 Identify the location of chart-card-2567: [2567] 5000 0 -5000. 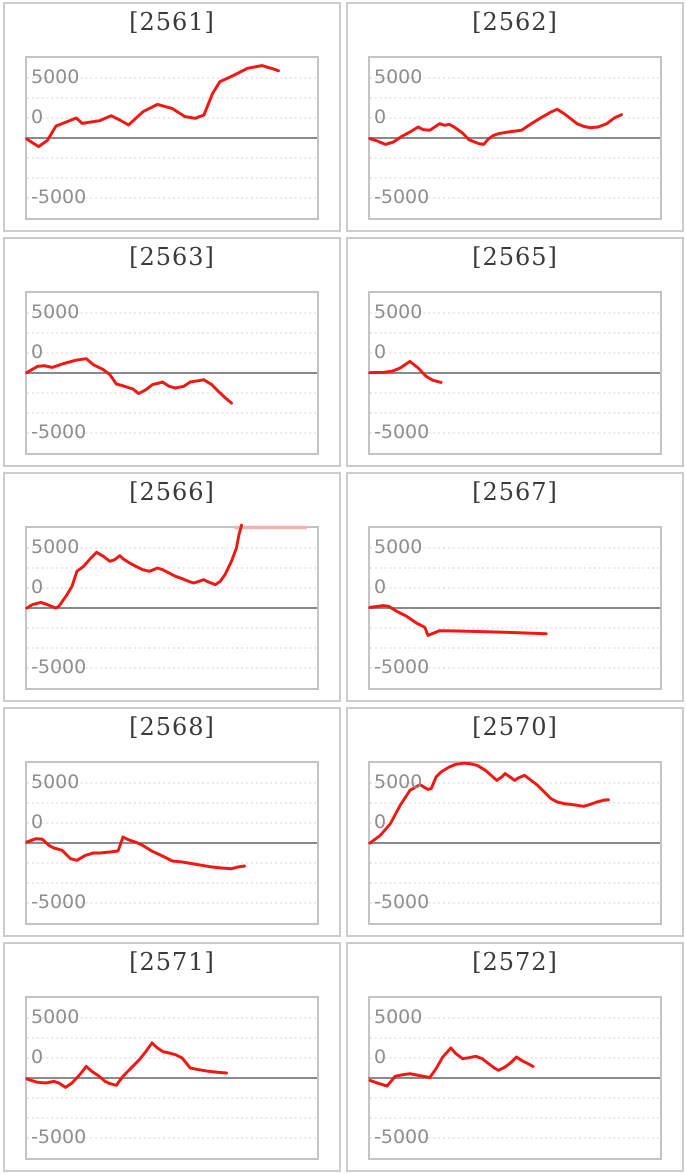
(515, 587).